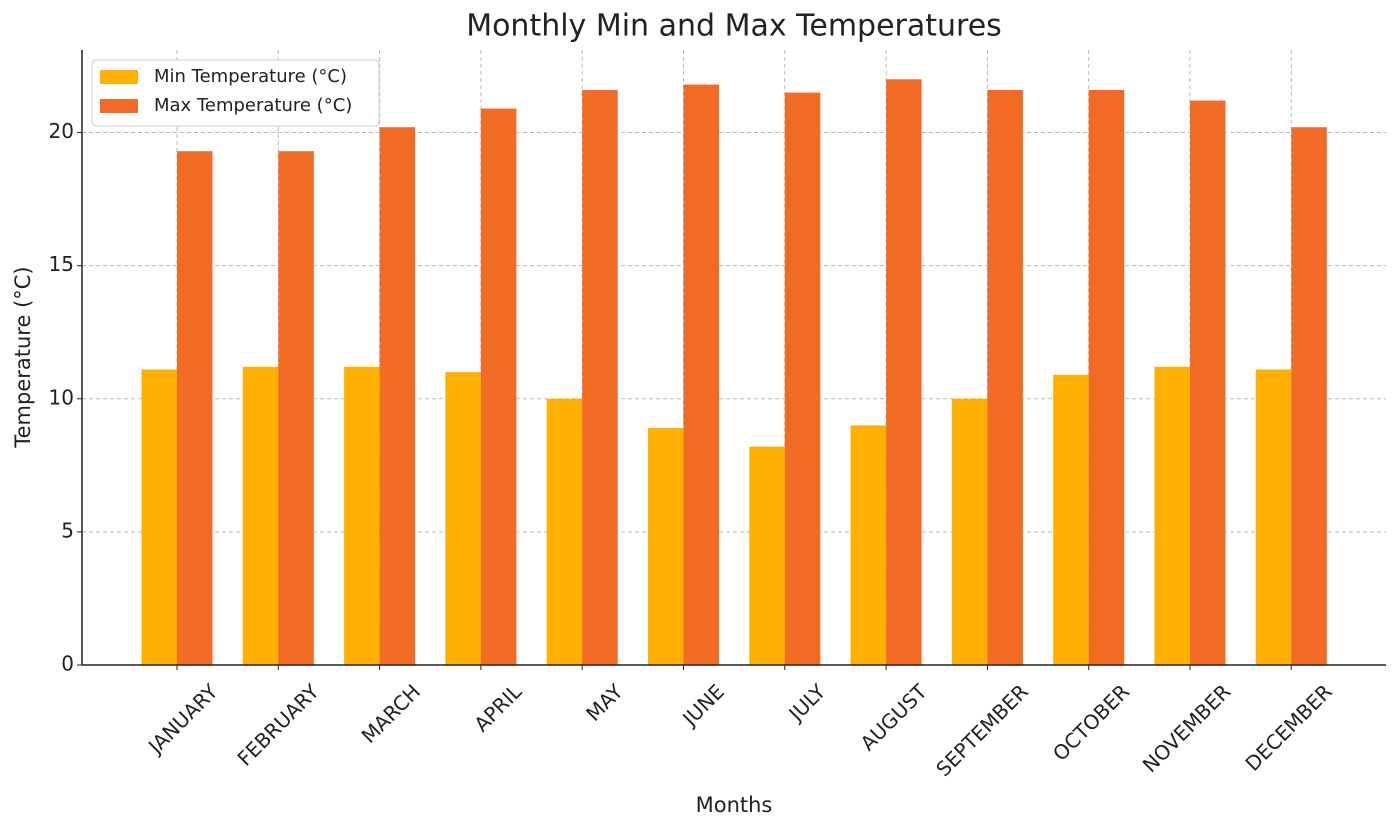 Image resolution: width=1400 pixels, height=838 pixels. I want to click on chart-title: Monthly Min and Max Temperatures, so click(734, 26).